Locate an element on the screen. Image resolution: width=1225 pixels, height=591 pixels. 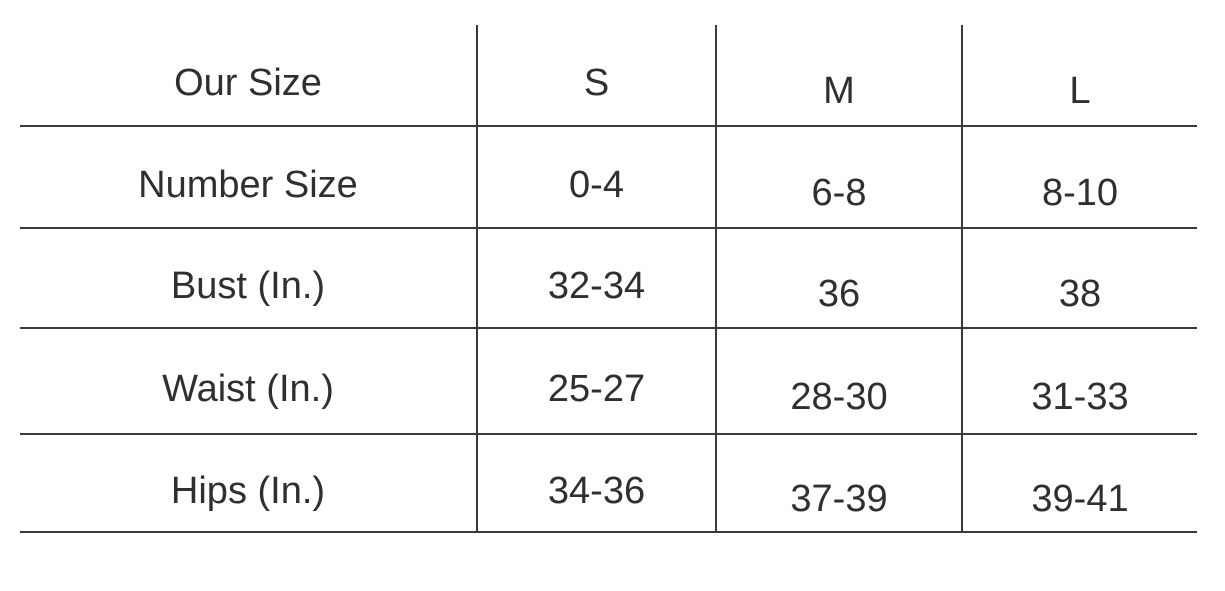
column-header-s: S is located at coordinates (596, 76).